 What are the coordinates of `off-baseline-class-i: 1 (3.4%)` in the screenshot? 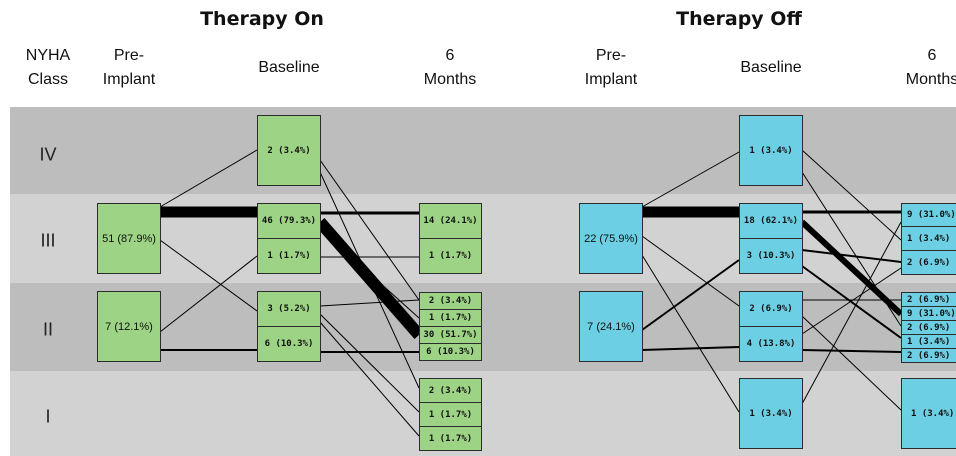 It's located at (771, 413).